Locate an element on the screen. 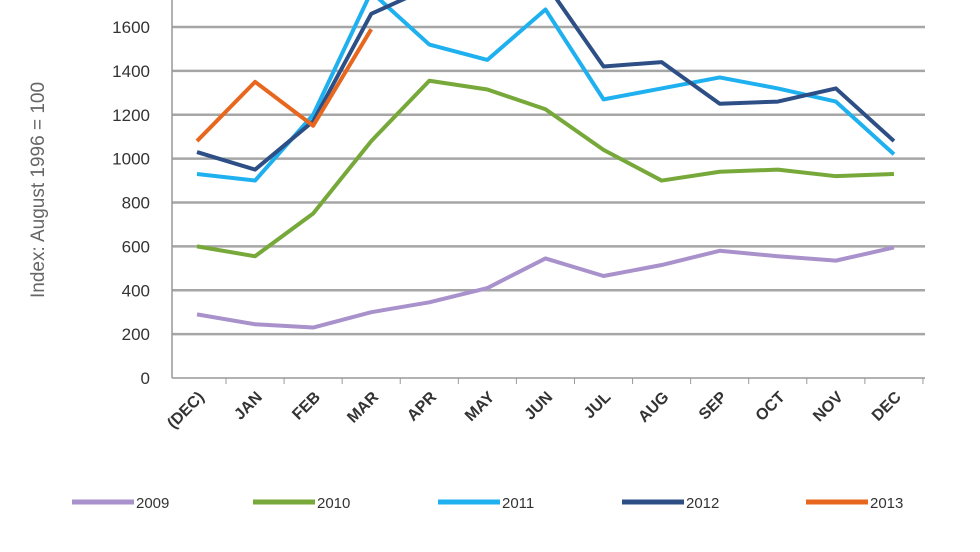 The width and height of the screenshot is (980, 552). y-tick-label: 400 is located at coordinates (136, 290).